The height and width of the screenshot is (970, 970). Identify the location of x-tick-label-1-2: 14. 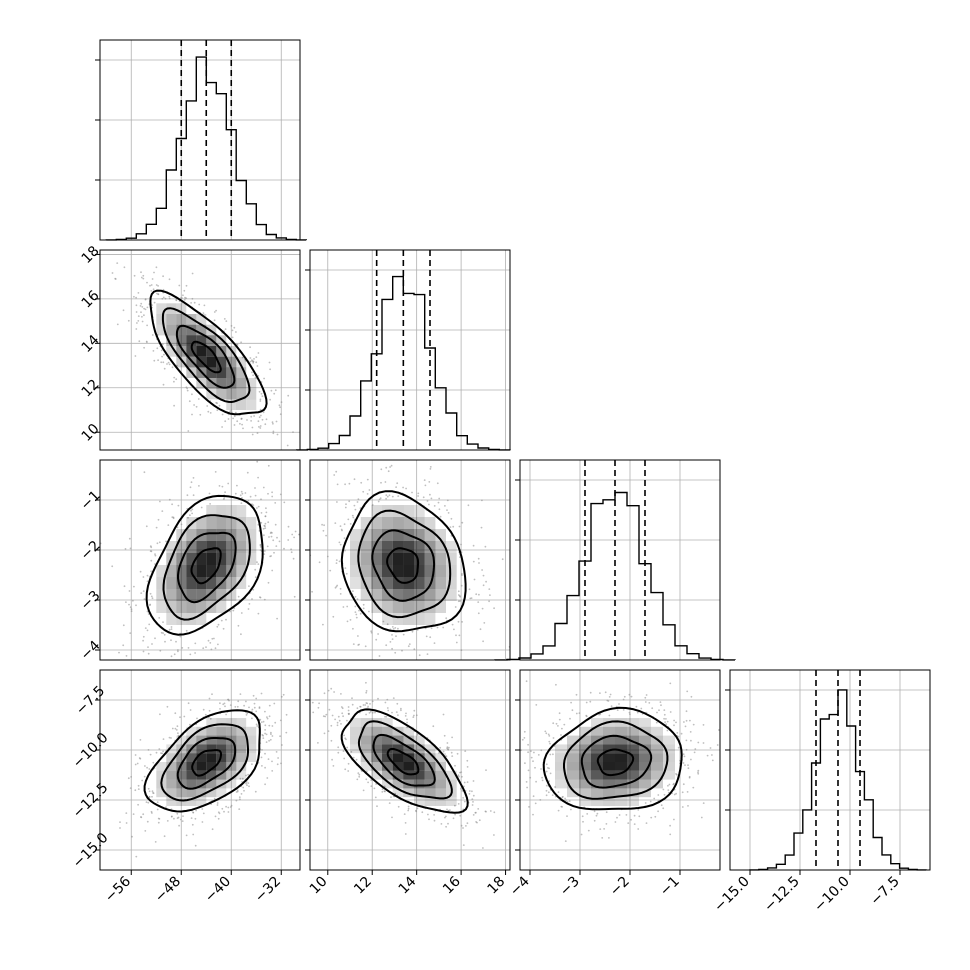
(408, 885).